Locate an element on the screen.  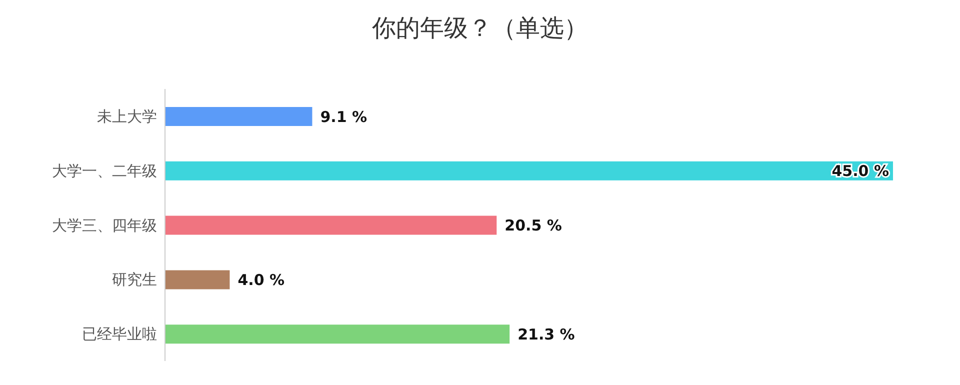
chart-title: 你的年级？（单选） is located at coordinates (480, 28).